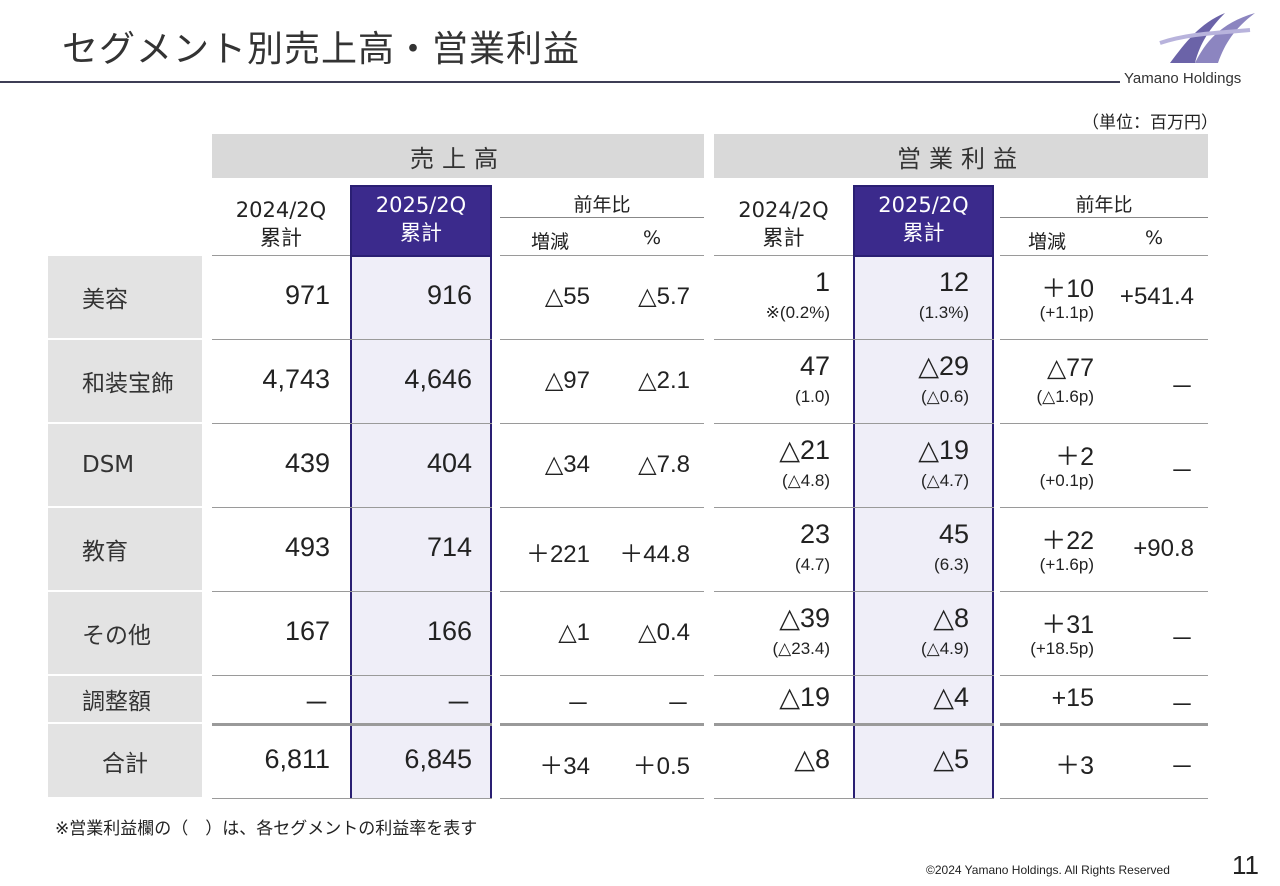 Image resolution: width=1280 pixels, height=886 pixels. I want to click on profit-diff-ratio: (+18.5p), so click(1062, 648).